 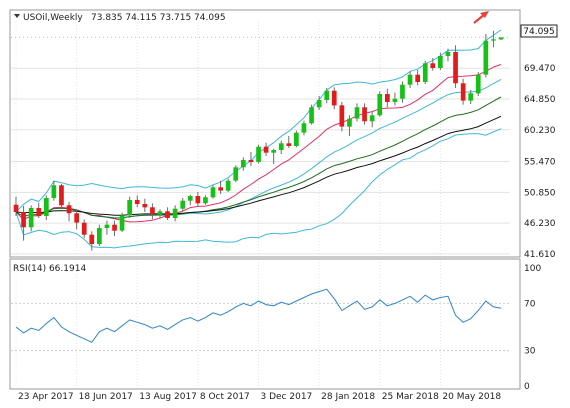 What do you see at coordinates (53, 18) in the screenshot?
I see `symbol-label: USOil,Weekly` at bounding box center [53, 18].